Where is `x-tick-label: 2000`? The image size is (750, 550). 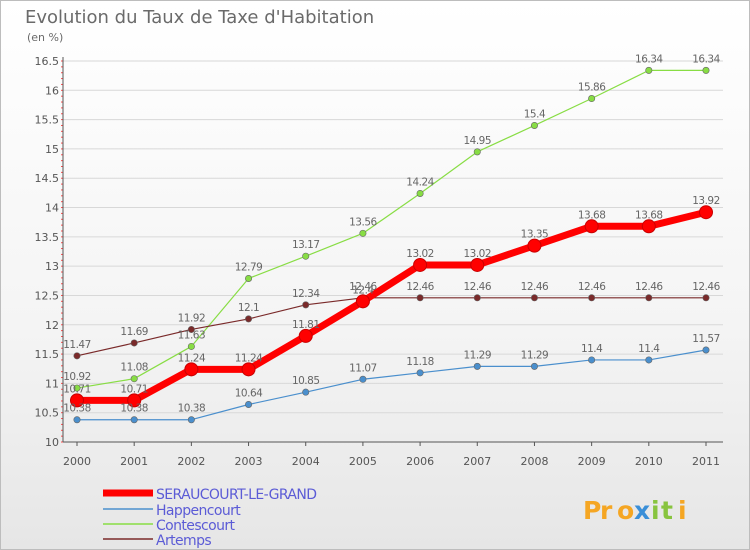 x-tick-label: 2000 is located at coordinates (77, 461).